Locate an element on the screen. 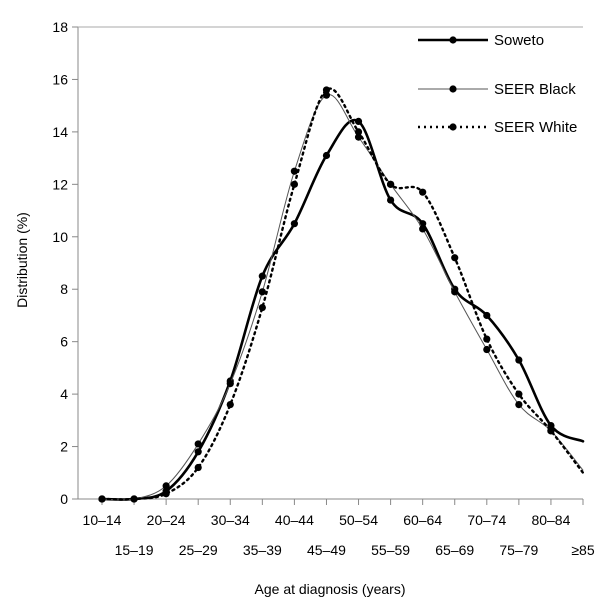 The image size is (596, 599). x-tick-label: 10–14 is located at coordinates (102, 520).